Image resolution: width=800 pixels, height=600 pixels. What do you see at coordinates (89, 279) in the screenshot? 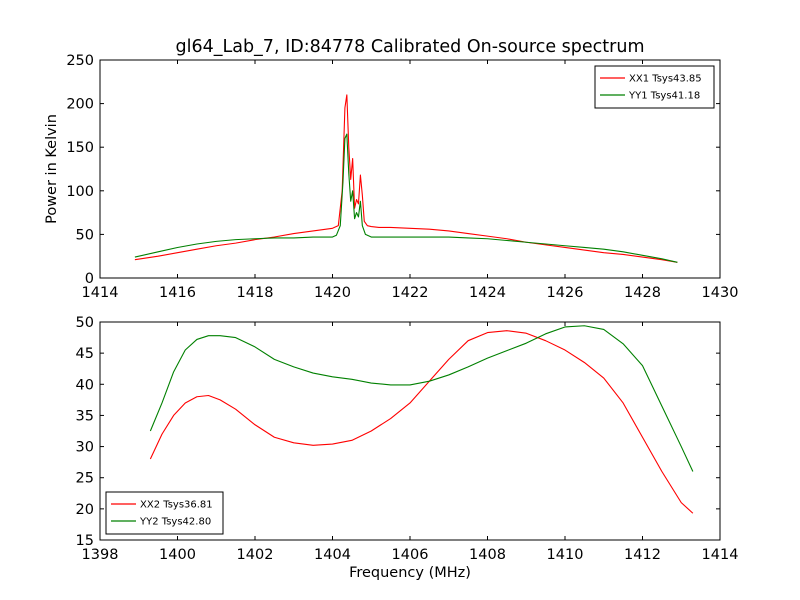
I see `y-tick-label: 0` at bounding box center [89, 279].